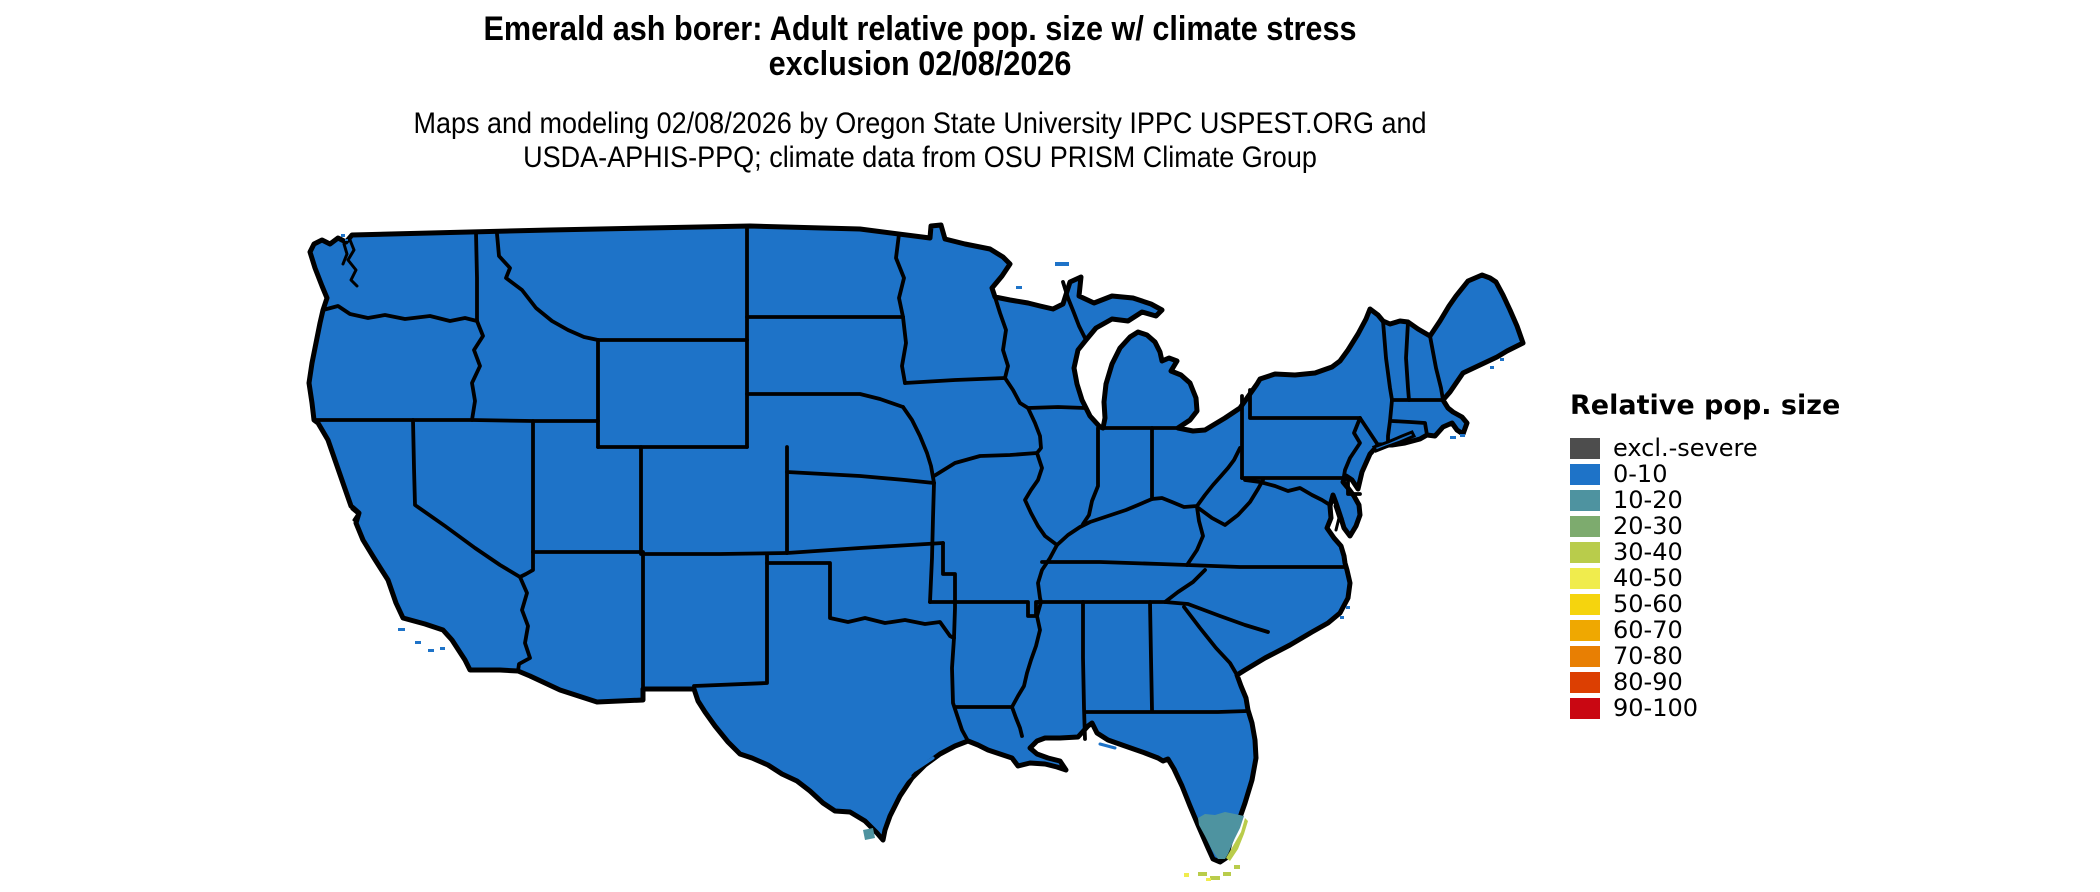  What do you see at coordinates (1685, 448) in the screenshot?
I see `legend-label: excl.-severe` at bounding box center [1685, 448].